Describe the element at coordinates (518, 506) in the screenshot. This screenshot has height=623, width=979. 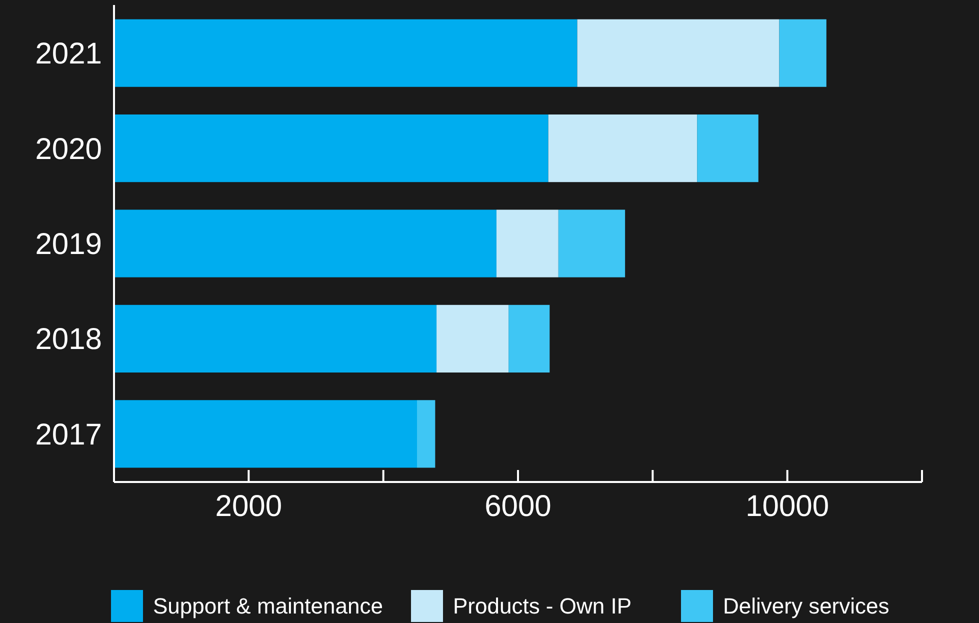
I see `x-tick-label: 6000` at that location.